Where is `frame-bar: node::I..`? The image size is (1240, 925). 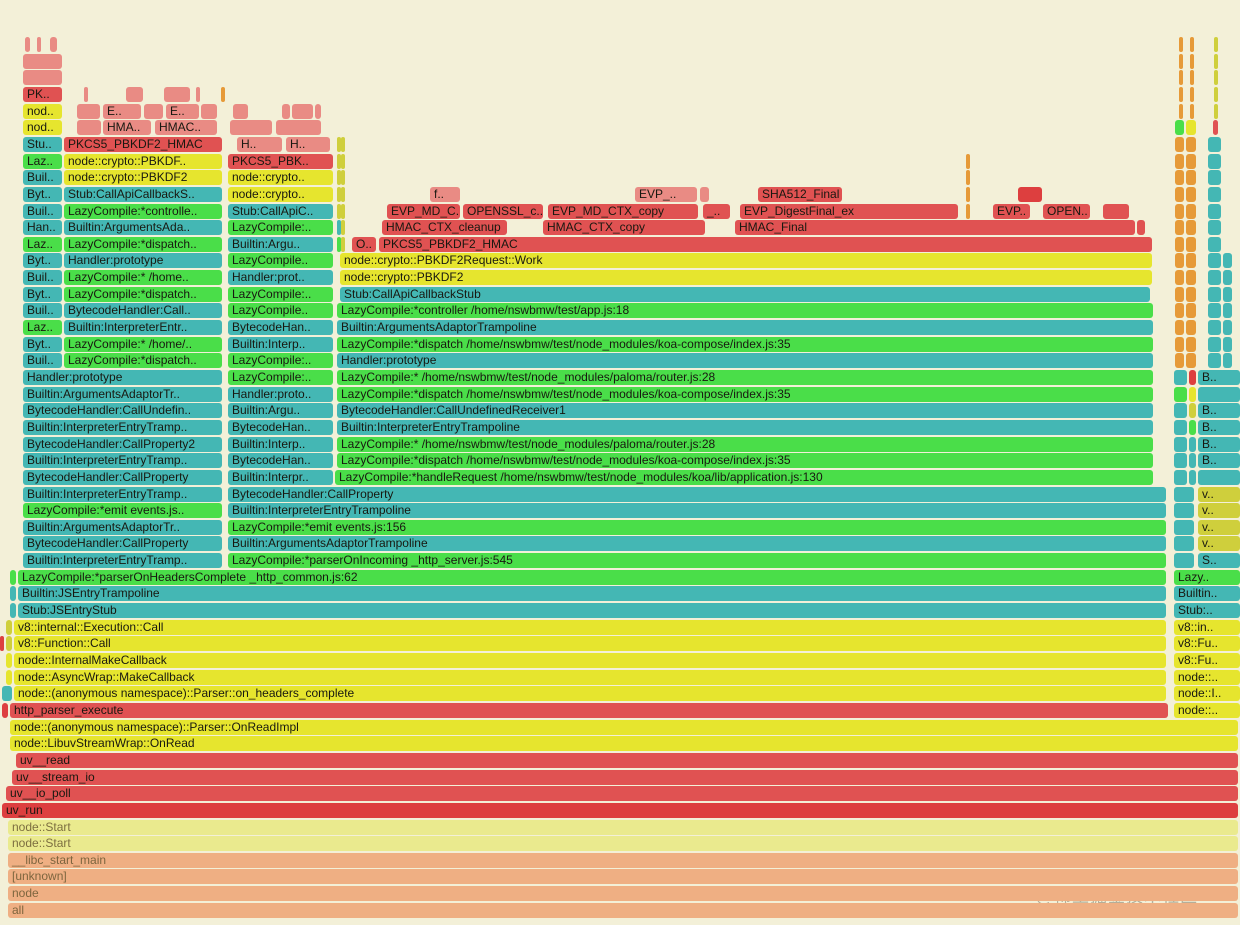 frame-bar: node::I.. is located at coordinates (1207, 693).